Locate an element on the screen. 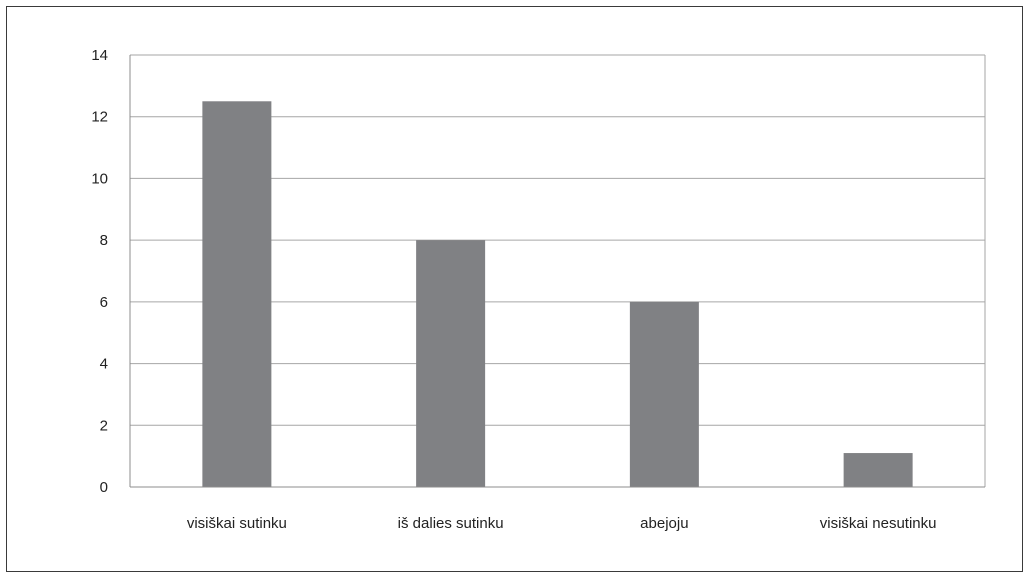  y-tick-labels: 0 2 4 6 8 10 12 14 is located at coordinates (99, 271).